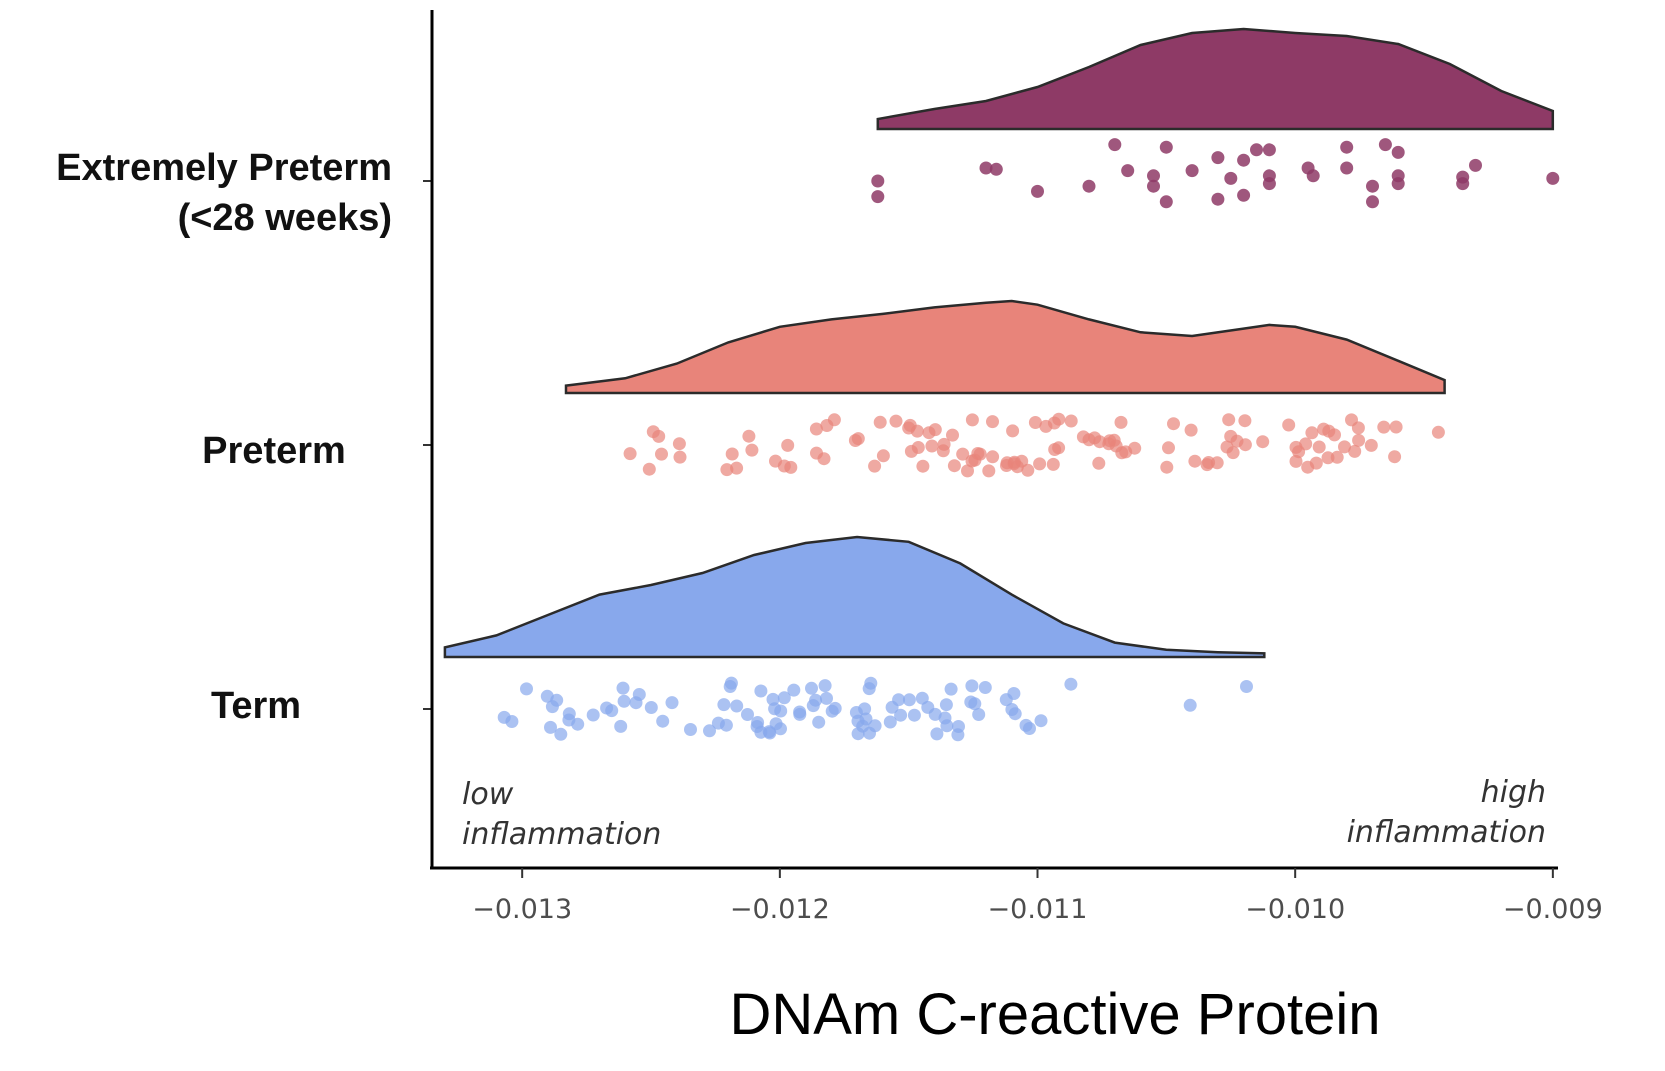 This screenshot has height=1071, width=1665. Describe the element at coordinates (1037, 896) in the screenshot. I see `x-ticks: −0.013 −0.012 −0.011 −0.010 −0.009` at that location.